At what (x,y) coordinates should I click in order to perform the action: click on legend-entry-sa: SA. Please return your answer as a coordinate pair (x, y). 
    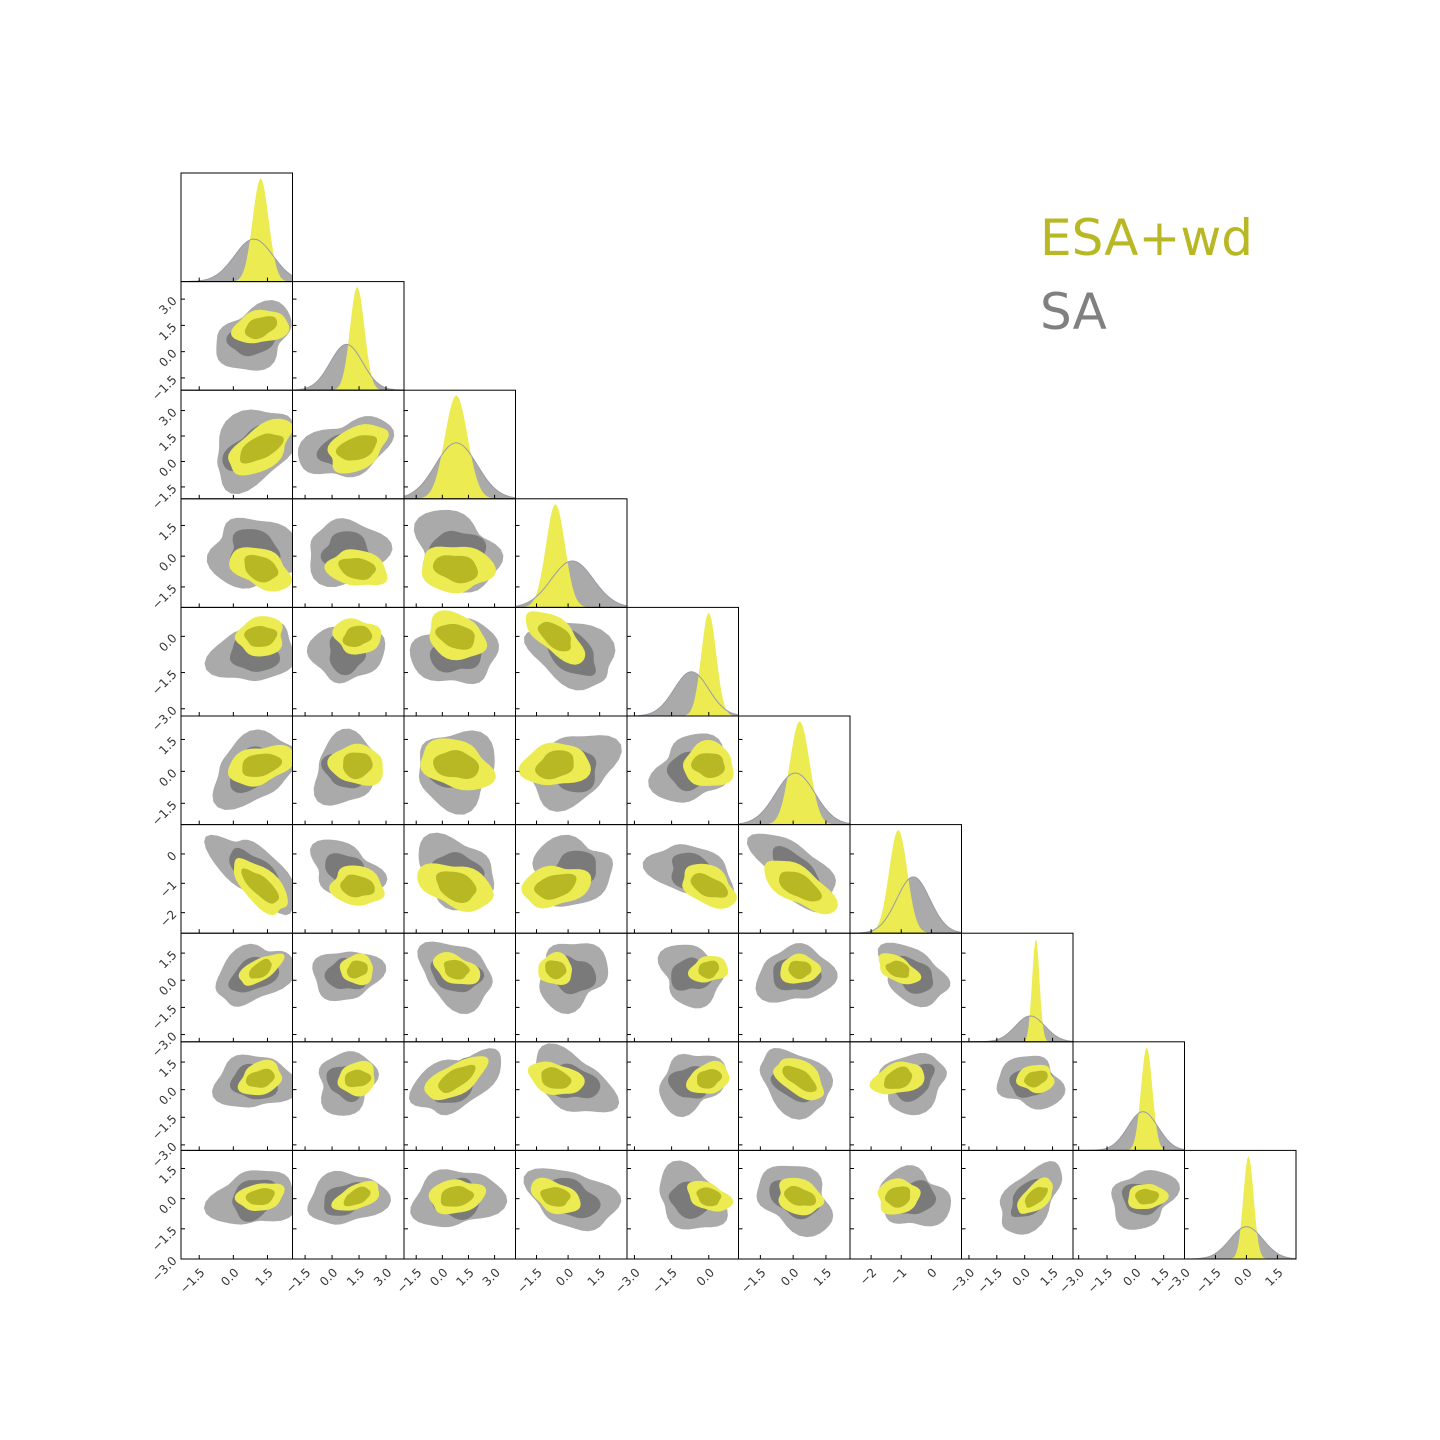
    Looking at the image, I should click on (1073, 312).